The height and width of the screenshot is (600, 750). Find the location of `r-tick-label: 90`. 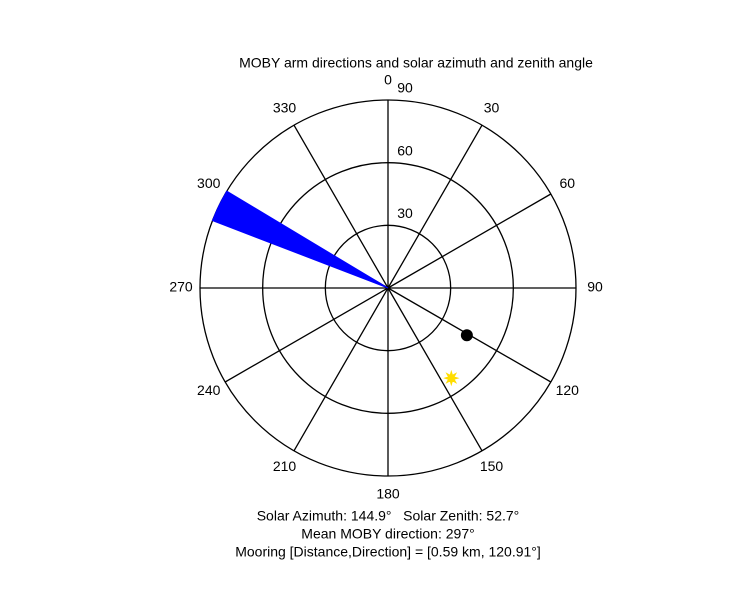

r-tick-label: 90 is located at coordinates (405, 88).